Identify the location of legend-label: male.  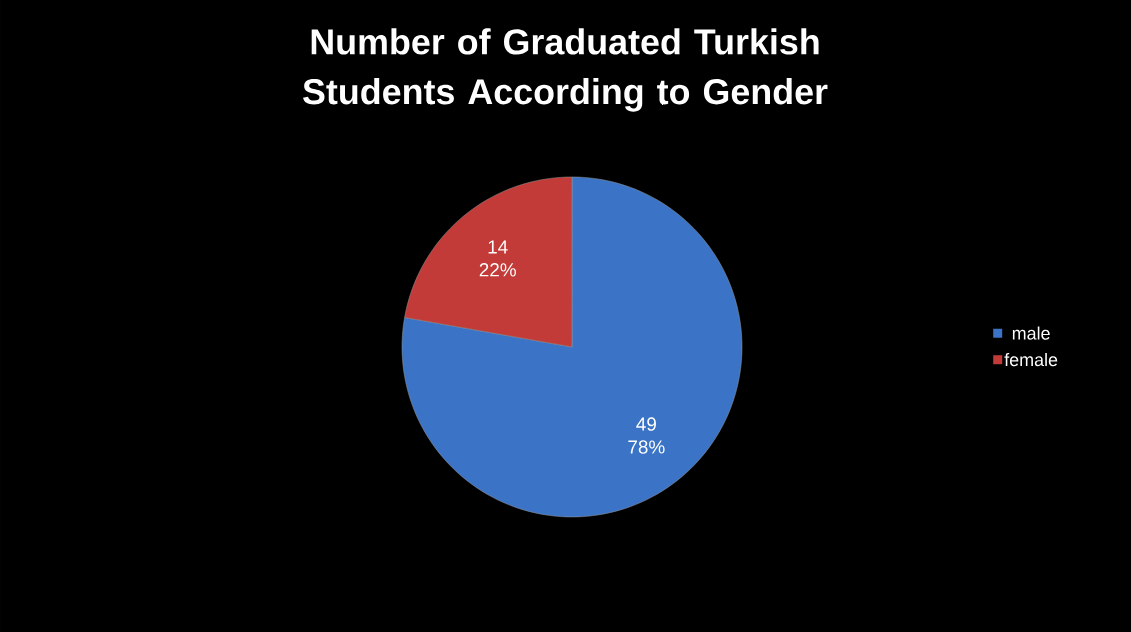
(1031, 333).